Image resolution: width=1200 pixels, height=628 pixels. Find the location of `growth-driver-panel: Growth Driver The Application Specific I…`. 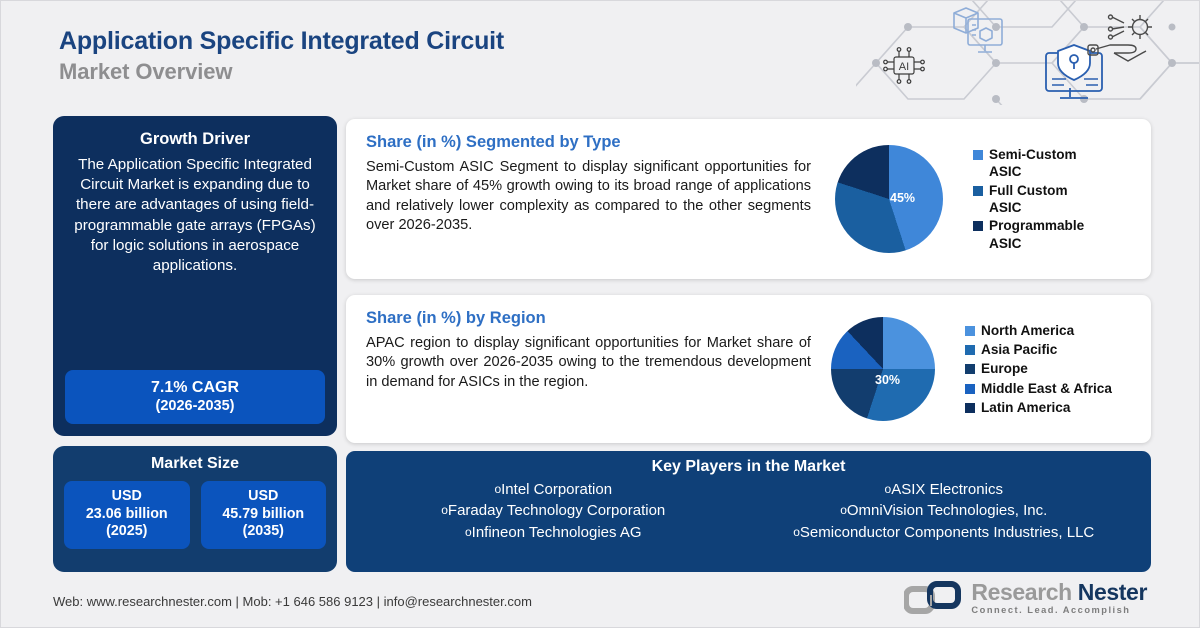

growth-driver-panel: Growth Driver The Application Specific I… is located at coordinates (195, 276).